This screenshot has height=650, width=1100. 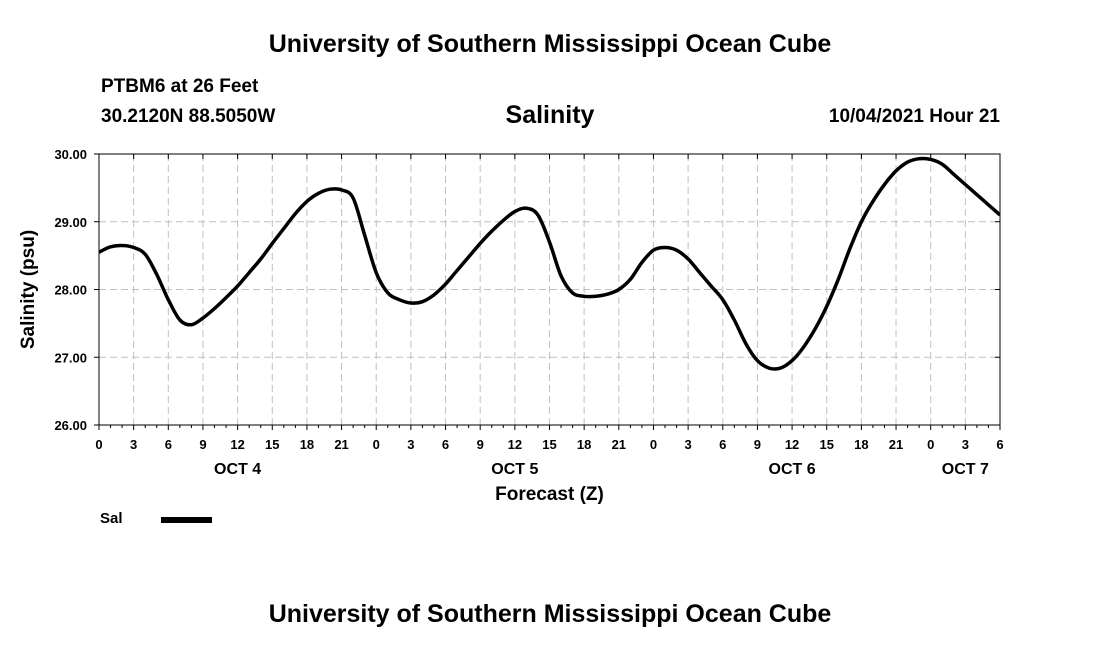 I want to click on y-tick-label-0: 26.00, so click(x=70, y=425).